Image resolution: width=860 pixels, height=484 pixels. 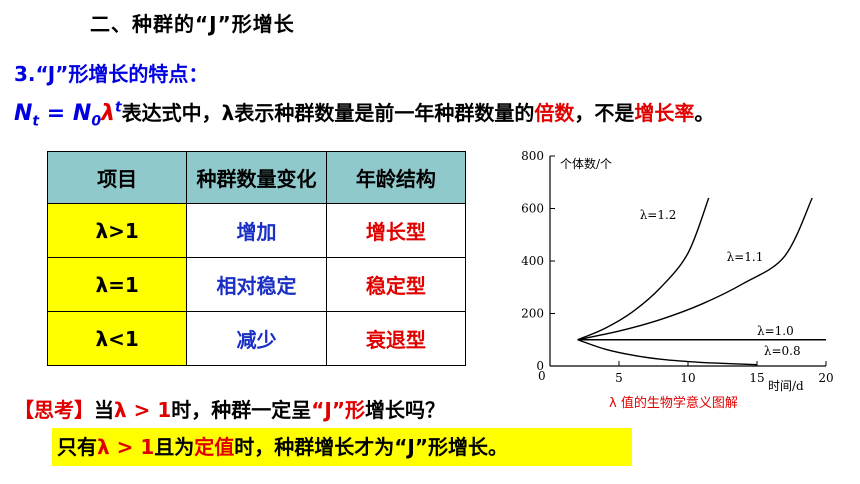 What do you see at coordinates (745, 257) in the screenshot?
I see `series-label: λ=1.1` at bounding box center [745, 257].